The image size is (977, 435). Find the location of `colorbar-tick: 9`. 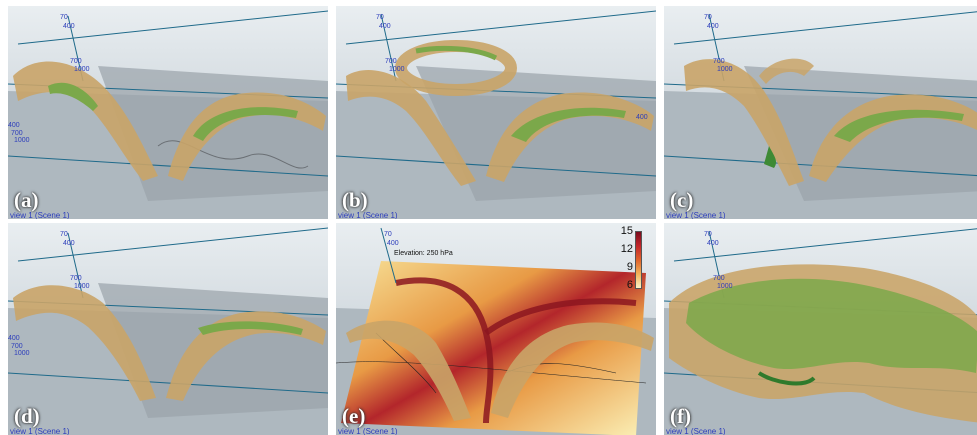

colorbar-tick: 9 is located at coordinates (629, 267).